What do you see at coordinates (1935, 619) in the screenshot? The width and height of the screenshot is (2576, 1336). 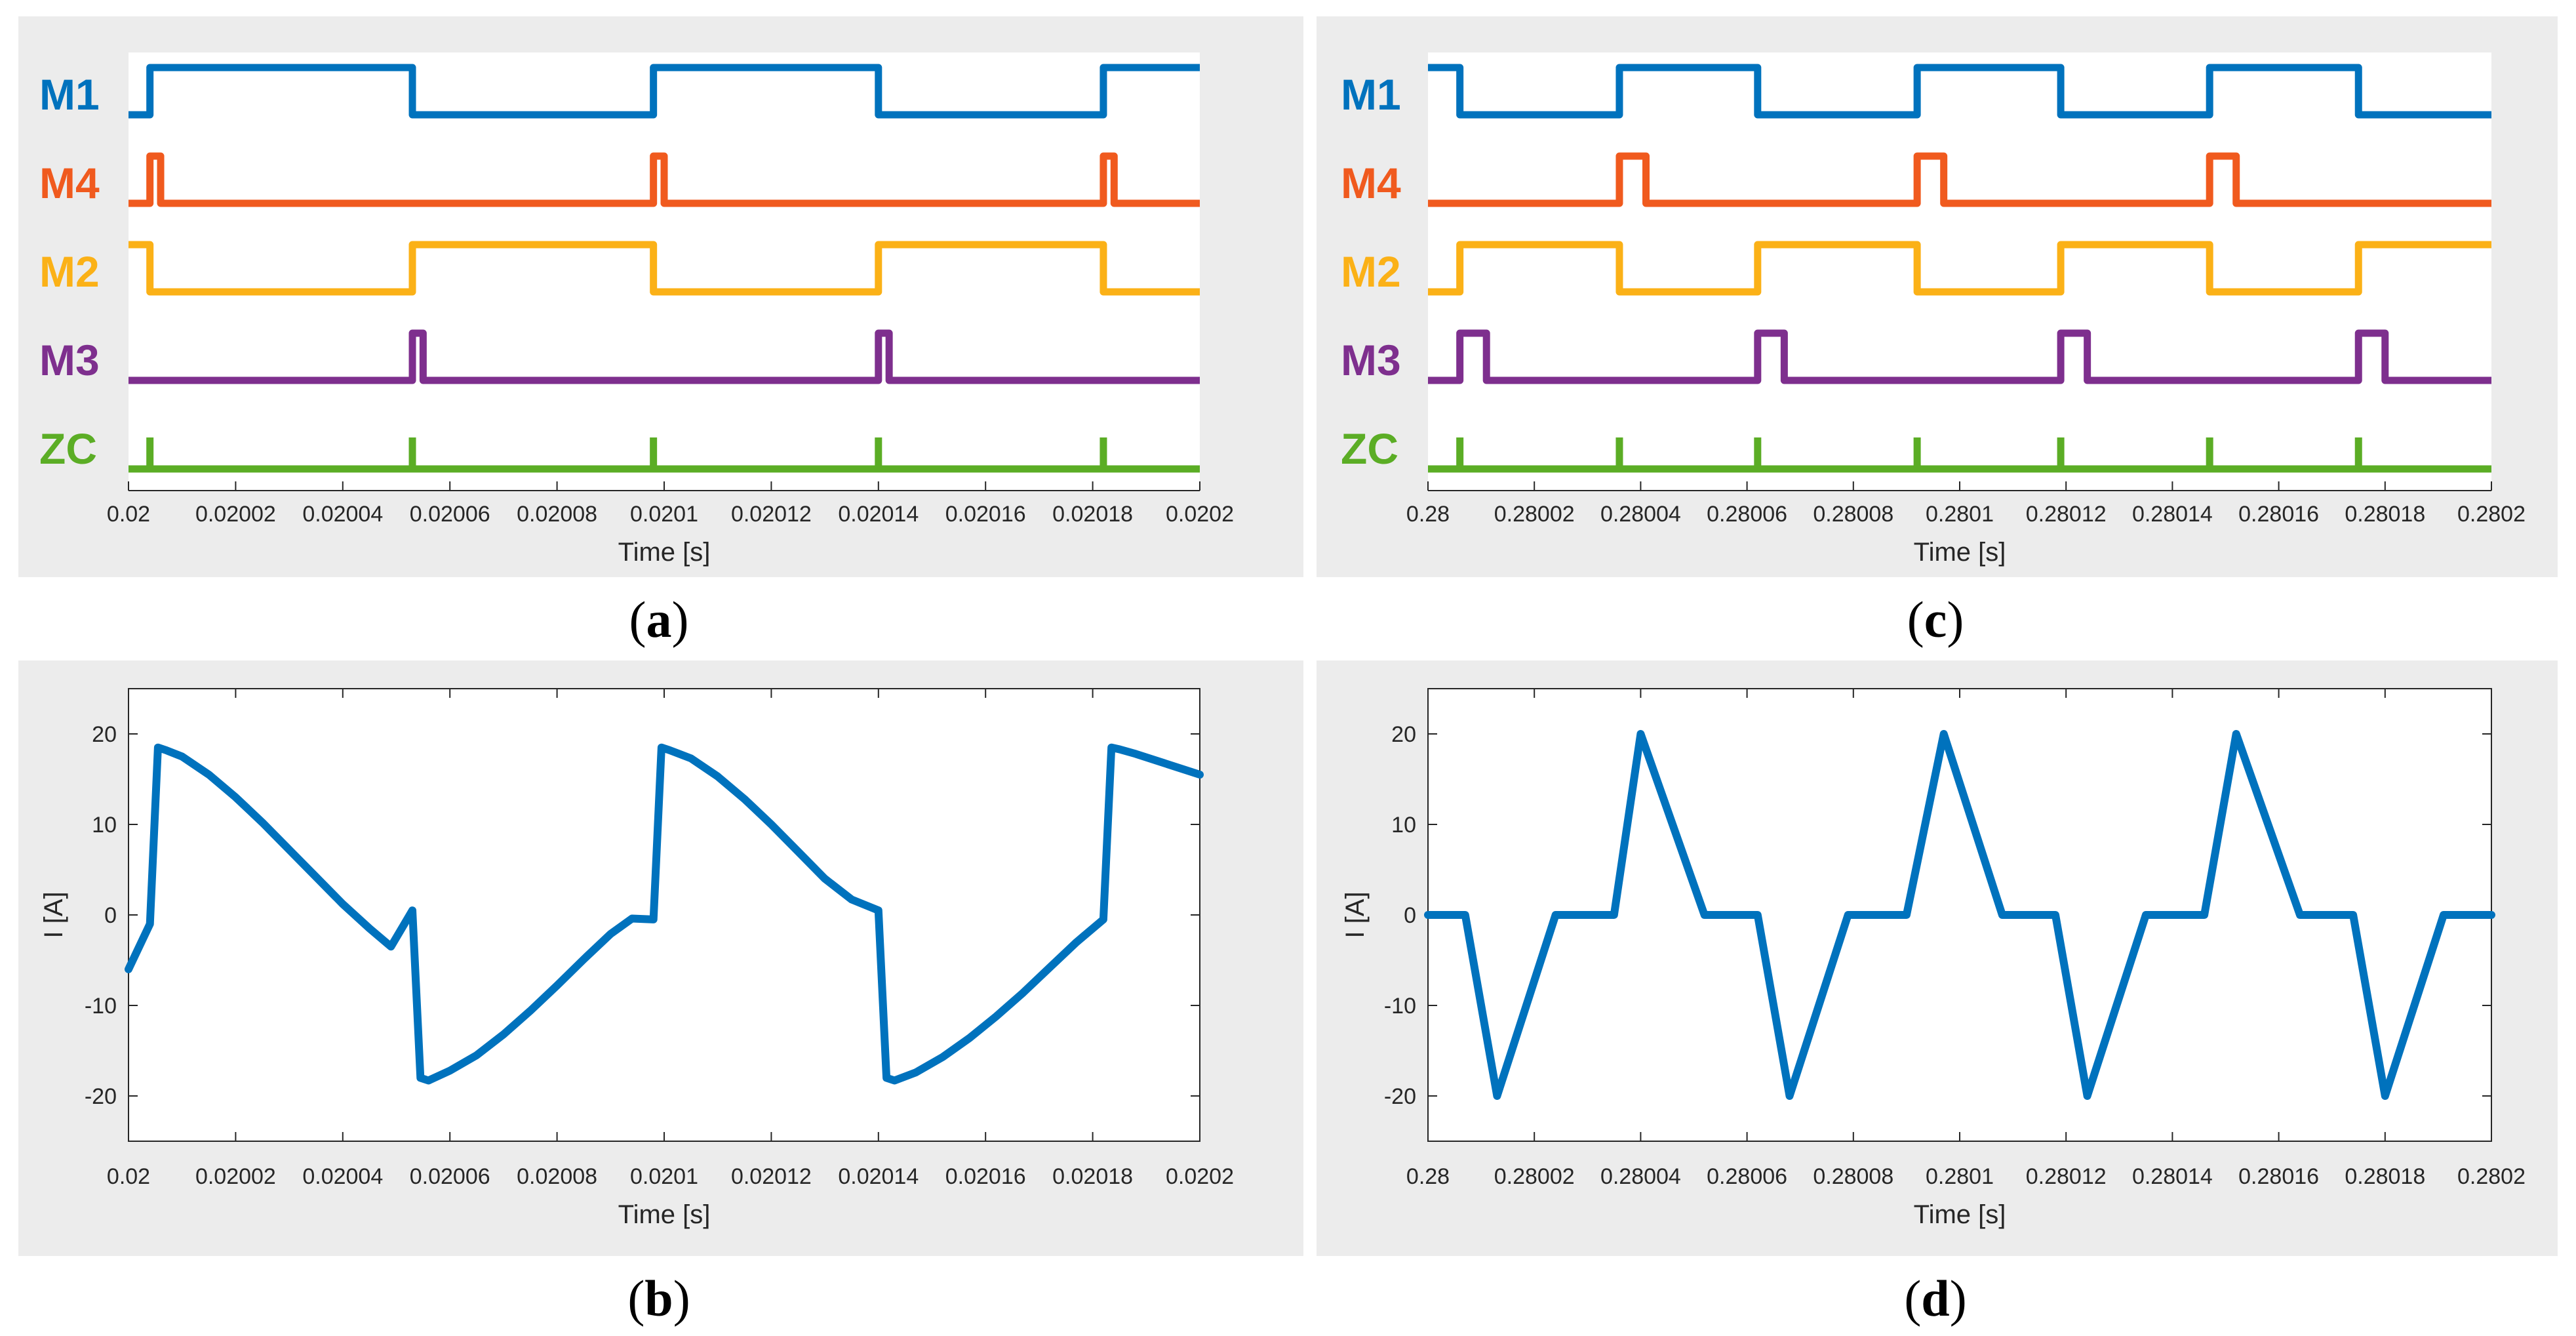 I see `caption-c: (c)` at bounding box center [1935, 619].